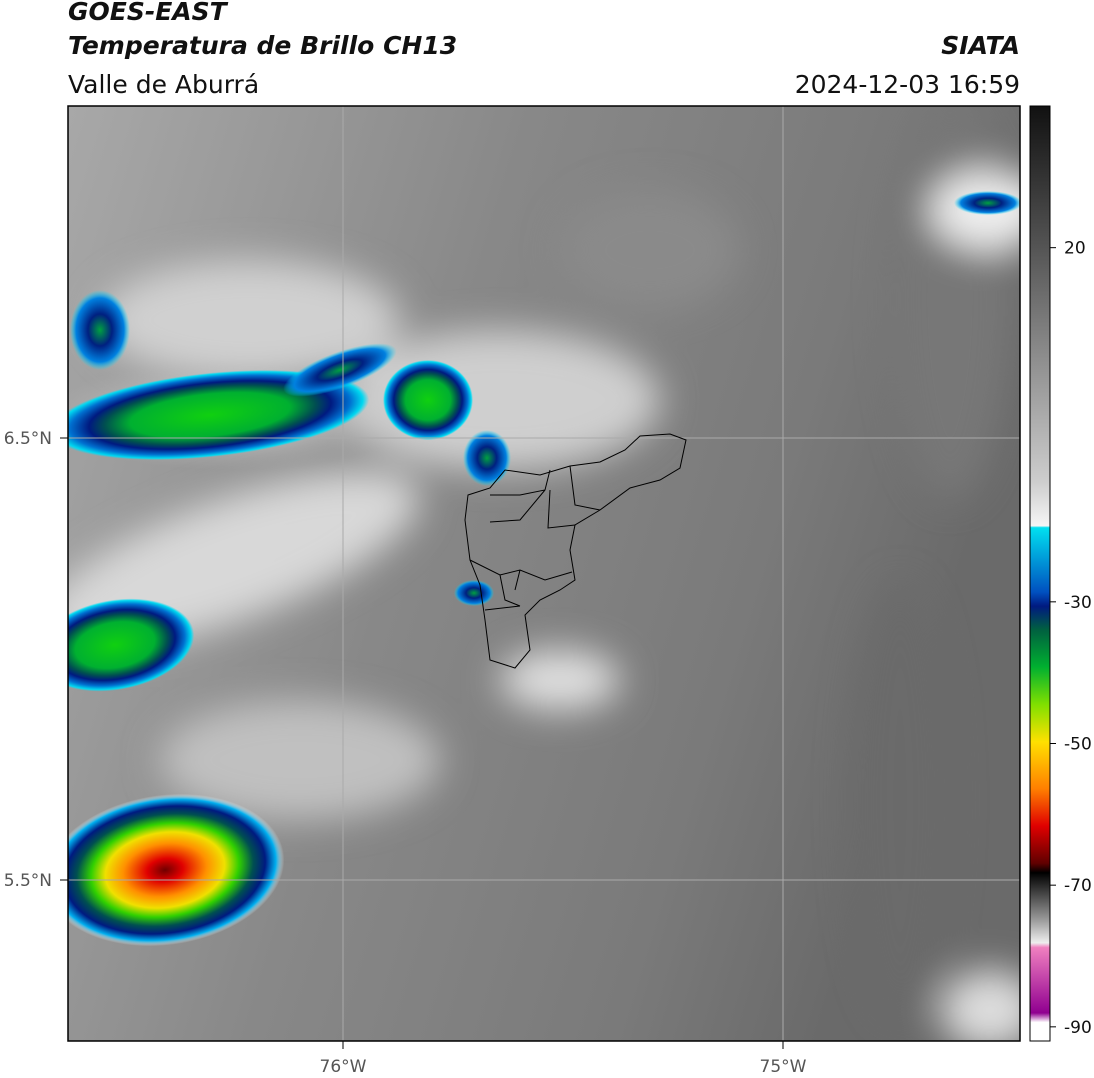 The width and height of the screenshot is (1094, 1078). What do you see at coordinates (1075, 249) in the screenshot?
I see `colorbar-tick-label: 20` at bounding box center [1075, 249].